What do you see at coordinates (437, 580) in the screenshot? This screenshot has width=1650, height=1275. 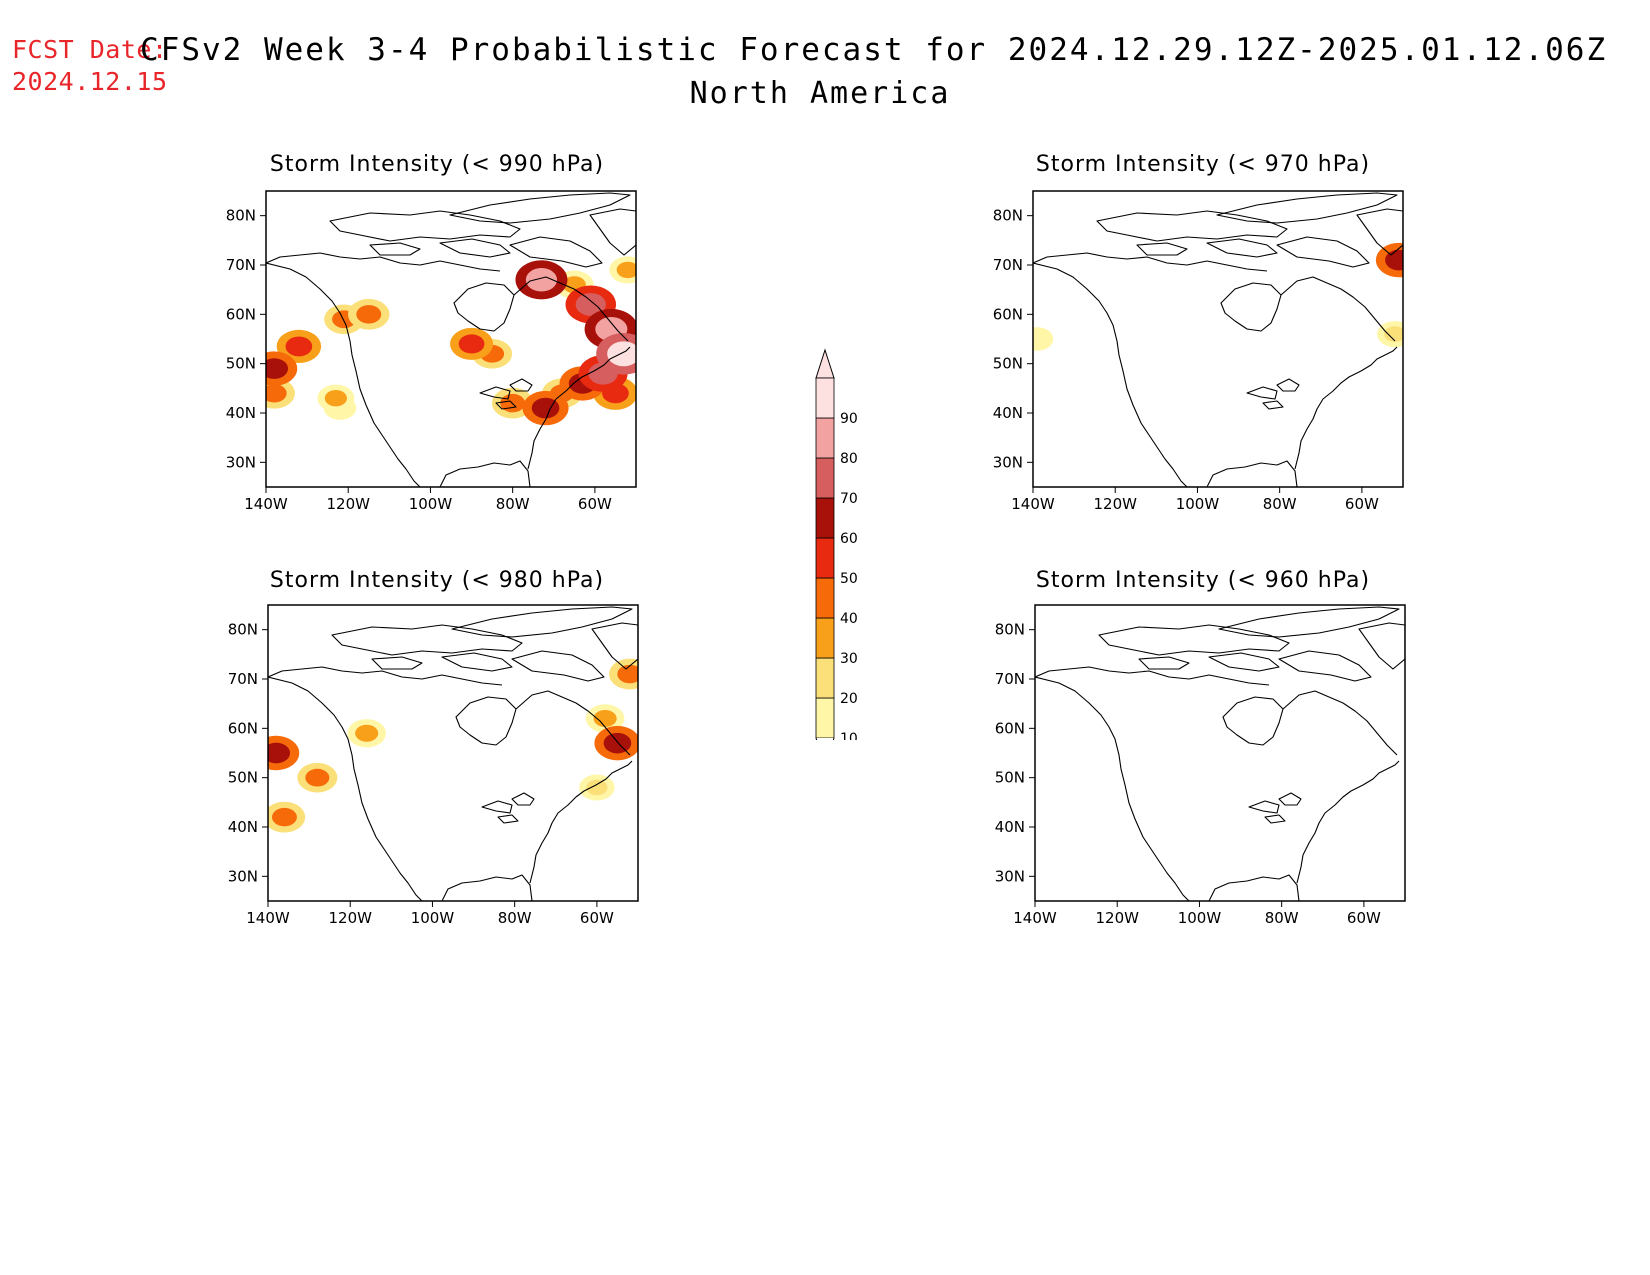 I see `panel-title-980: Storm Intensity (< 980 hPa)` at bounding box center [437, 580].